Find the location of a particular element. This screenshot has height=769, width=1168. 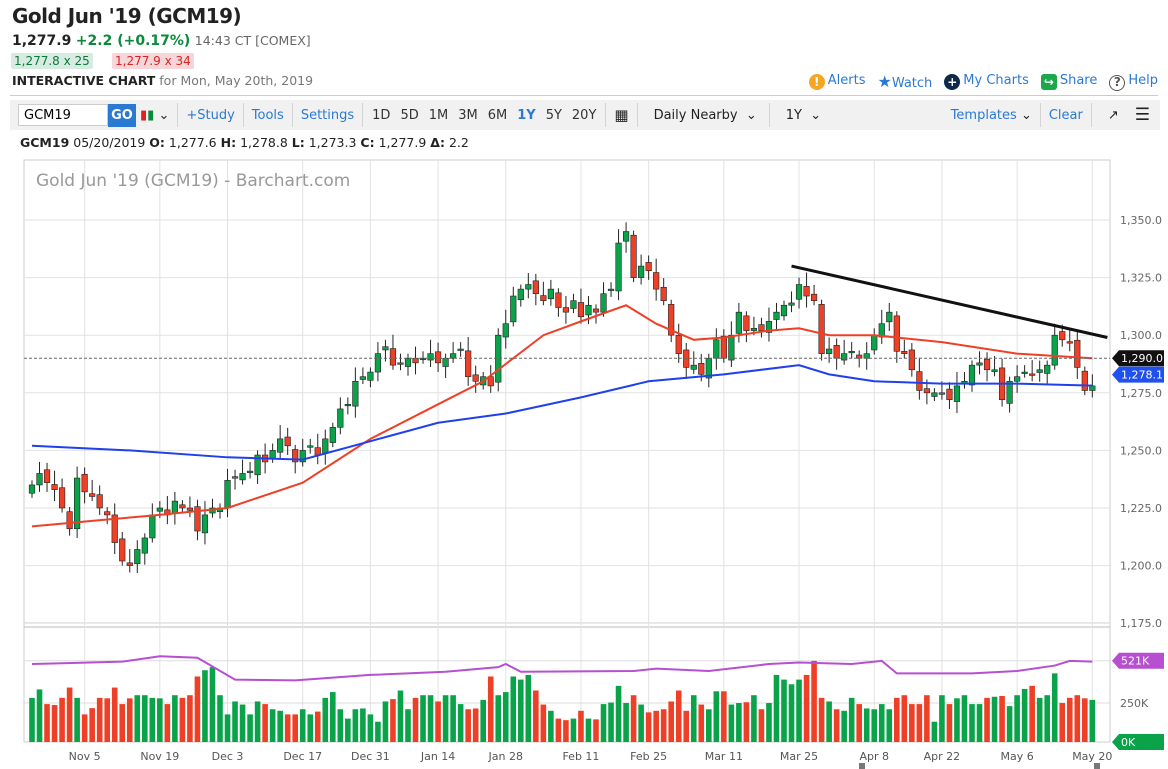

period-5y: 5Y is located at coordinates (553, 115).